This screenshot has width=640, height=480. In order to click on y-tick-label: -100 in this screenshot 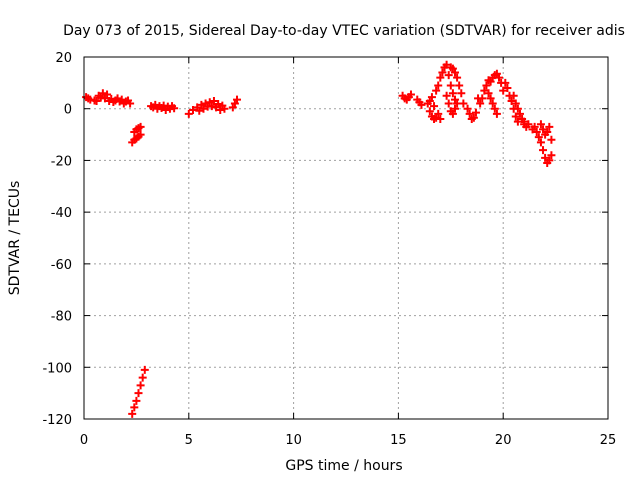, I will do `click(57, 368)`.